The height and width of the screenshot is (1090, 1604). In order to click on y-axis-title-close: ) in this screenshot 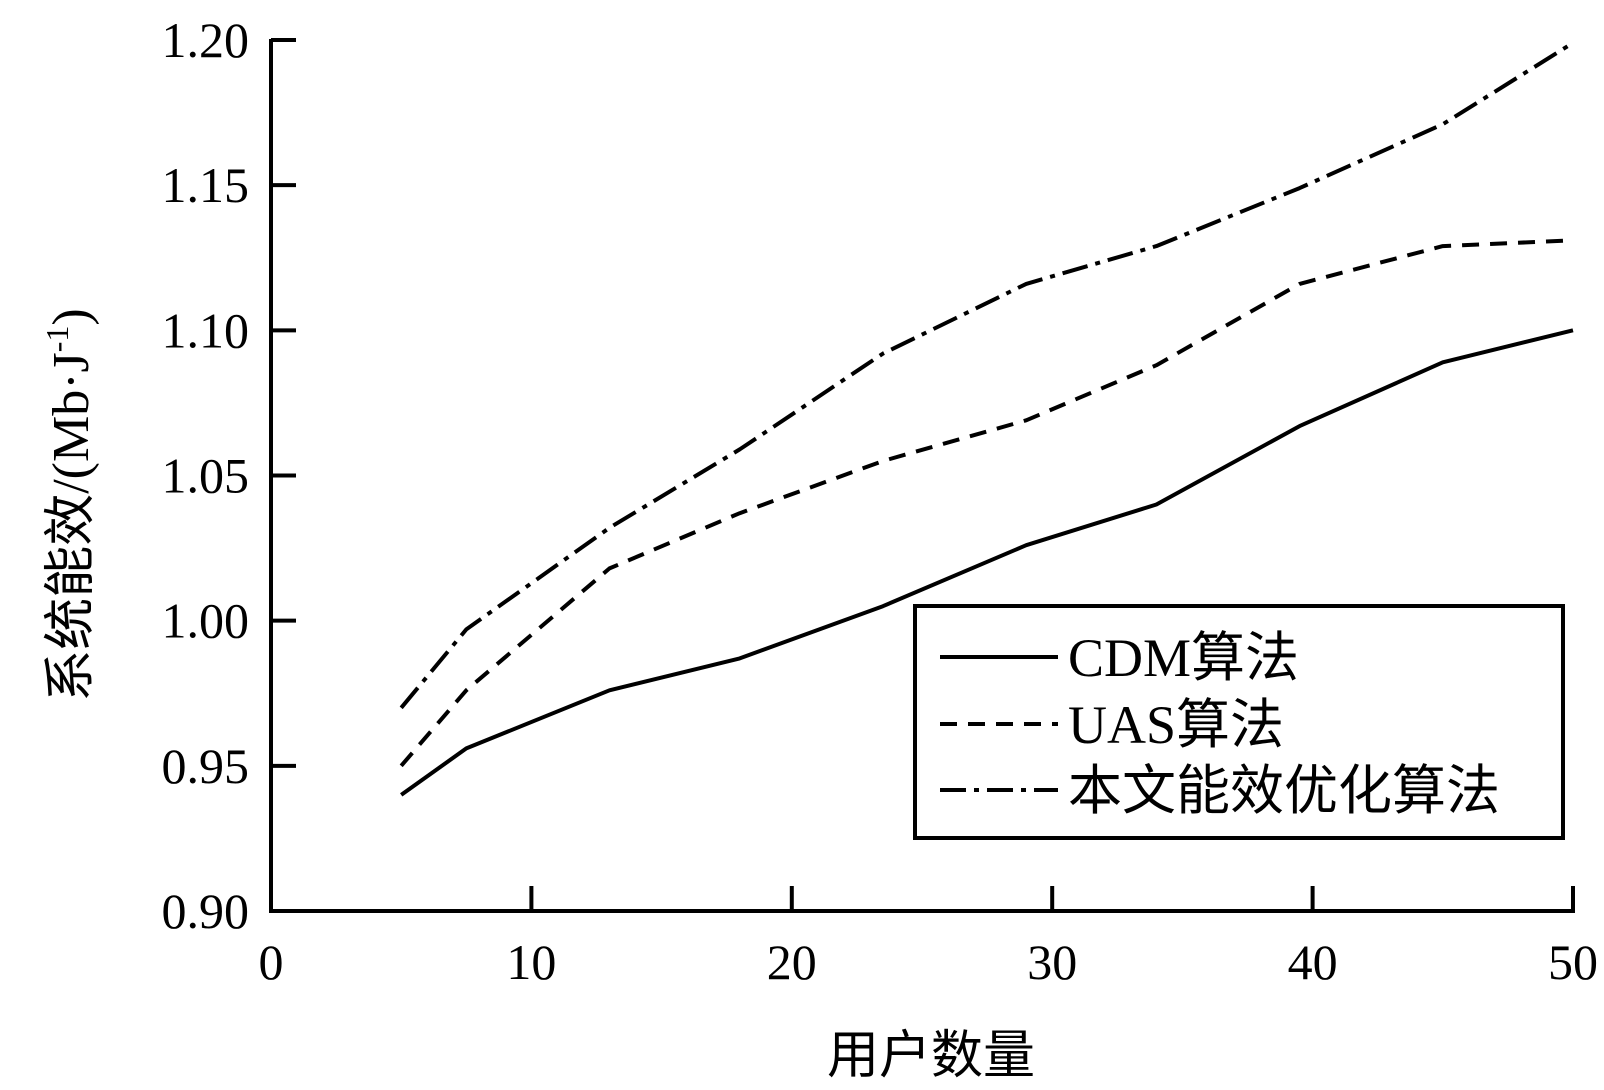, I will do `click(71, 316)`.